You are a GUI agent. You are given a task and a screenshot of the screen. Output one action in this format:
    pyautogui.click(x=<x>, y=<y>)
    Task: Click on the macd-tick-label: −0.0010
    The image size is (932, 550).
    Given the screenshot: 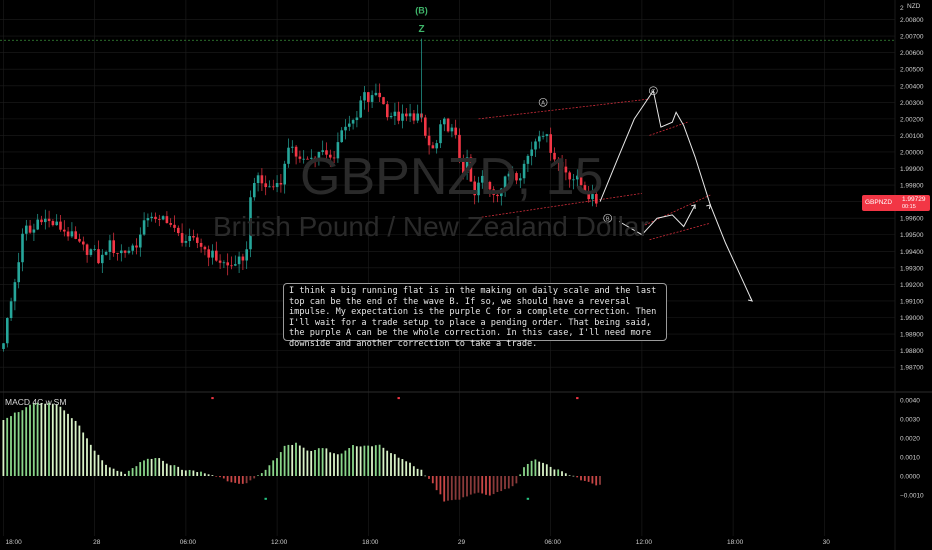 What is the action you would take?
    pyautogui.click(x=912, y=496)
    